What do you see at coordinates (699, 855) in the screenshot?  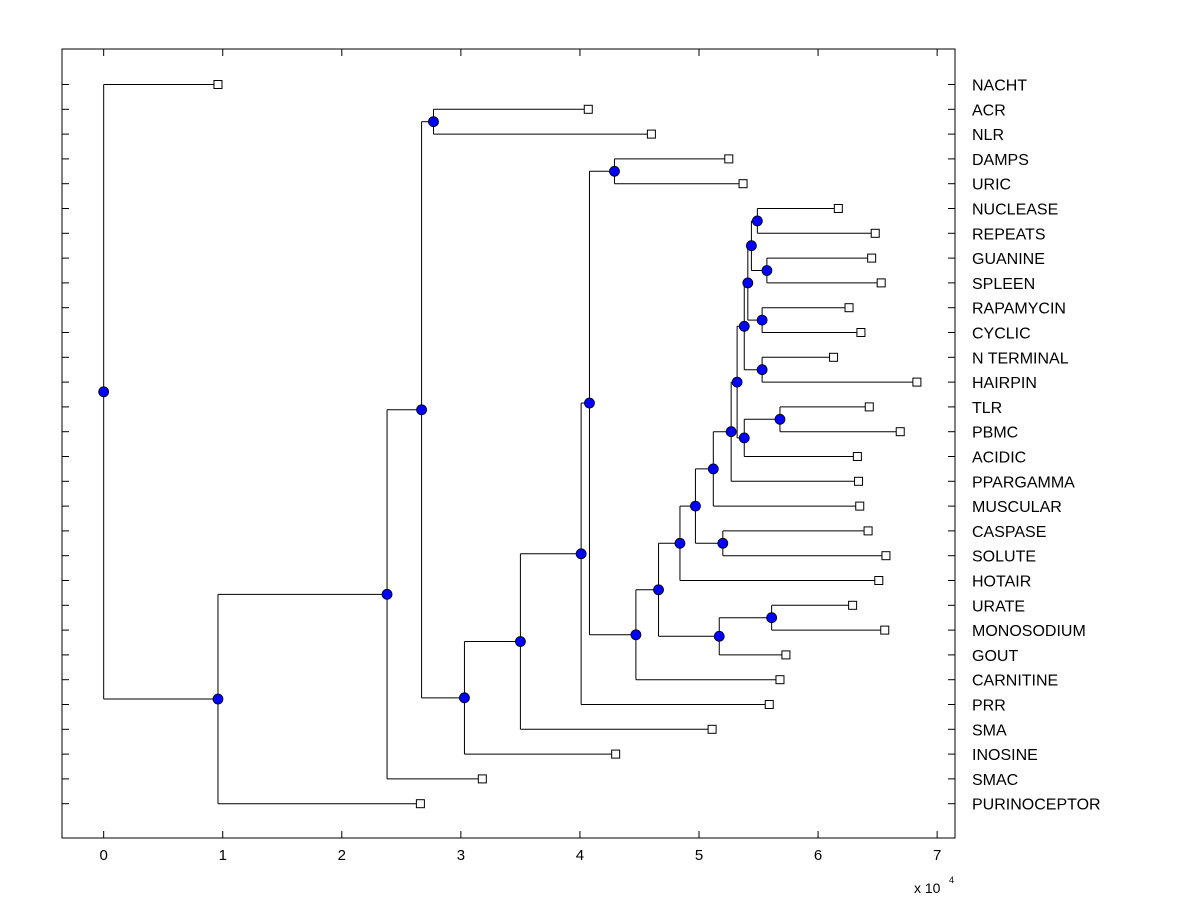 I see `xtick-label-5: 5` at bounding box center [699, 855].